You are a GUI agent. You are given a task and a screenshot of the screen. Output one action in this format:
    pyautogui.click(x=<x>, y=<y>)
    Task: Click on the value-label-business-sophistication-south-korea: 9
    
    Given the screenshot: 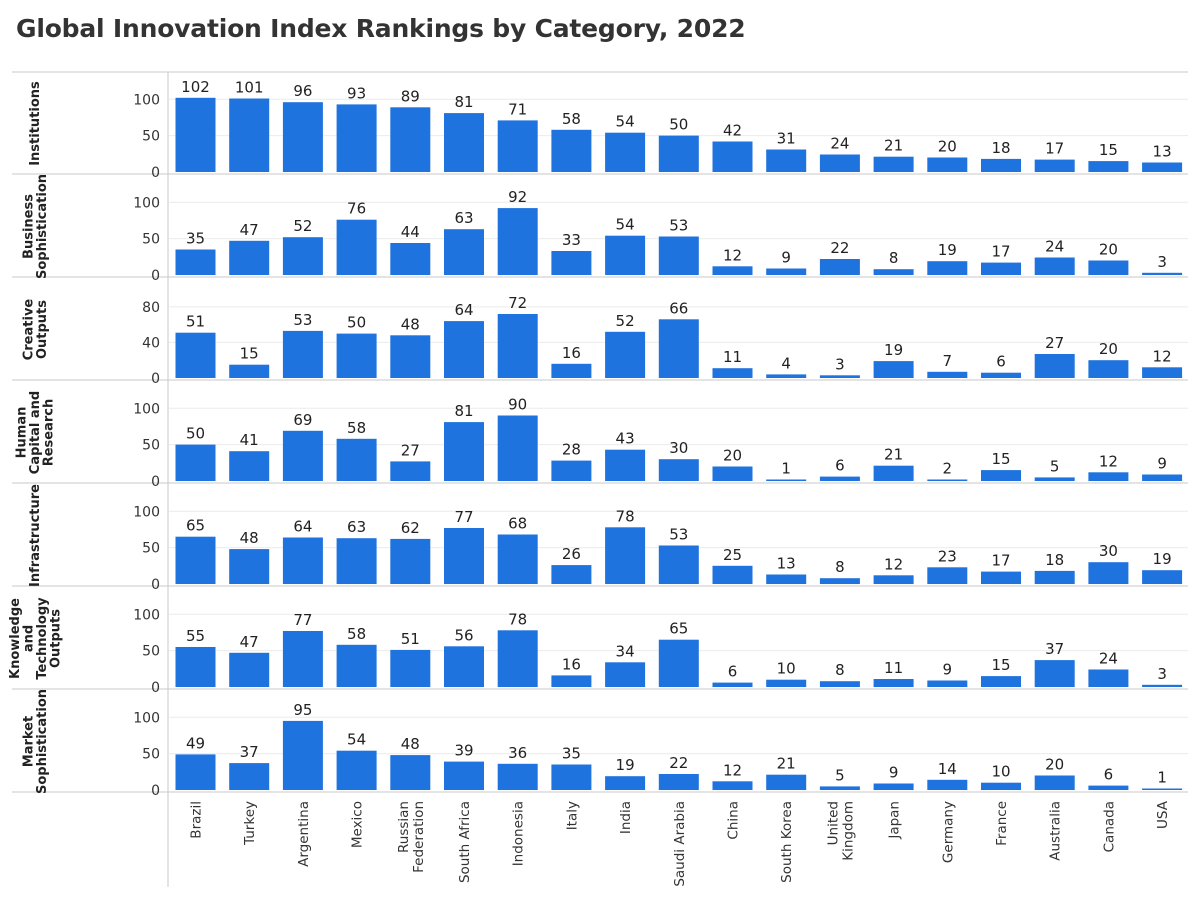 What is the action you would take?
    pyautogui.click(x=786, y=258)
    